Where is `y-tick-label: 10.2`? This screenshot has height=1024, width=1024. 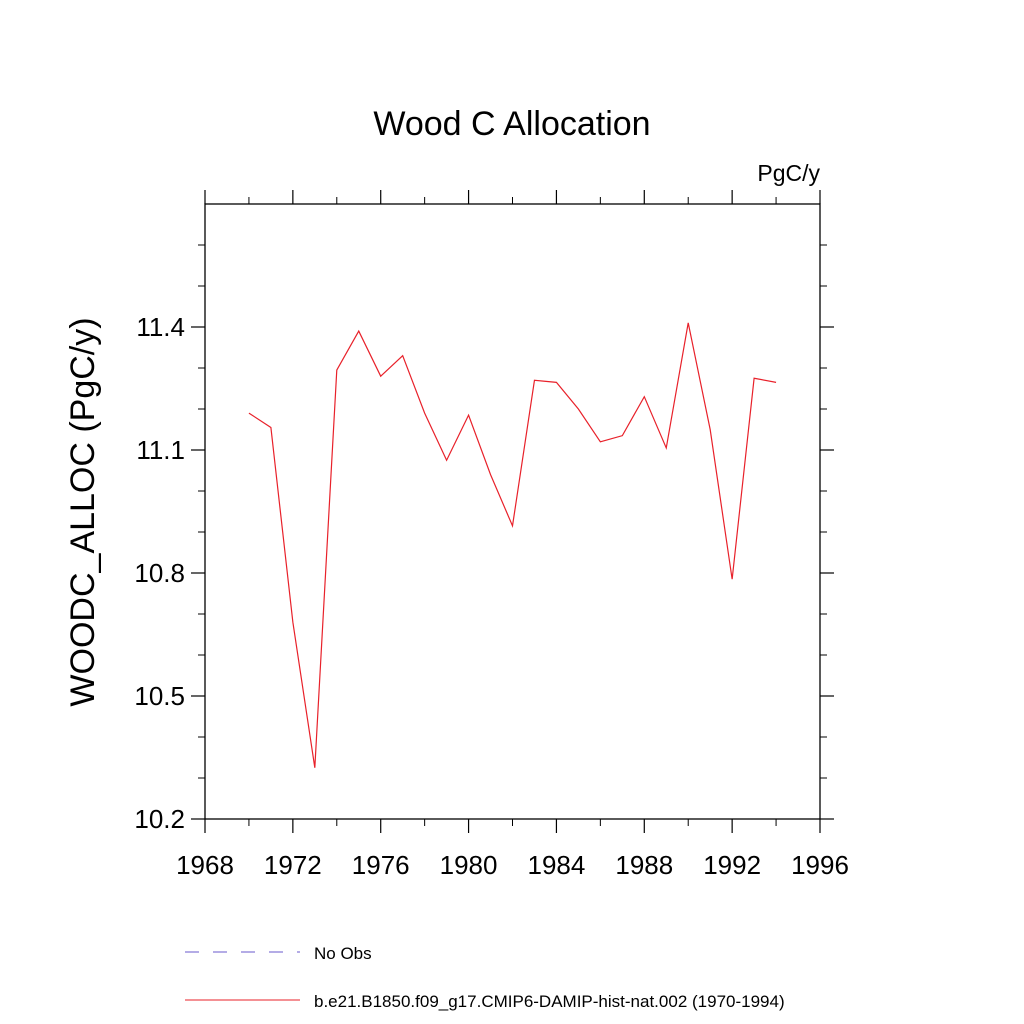
y-tick-label: 10.2 is located at coordinates (159, 819).